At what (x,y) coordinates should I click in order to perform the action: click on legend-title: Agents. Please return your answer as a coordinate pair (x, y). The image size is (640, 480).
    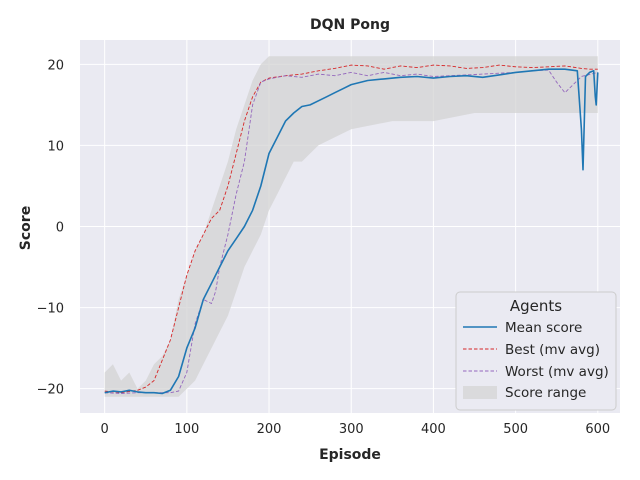
    Looking at the image, I should click on (536, 306).